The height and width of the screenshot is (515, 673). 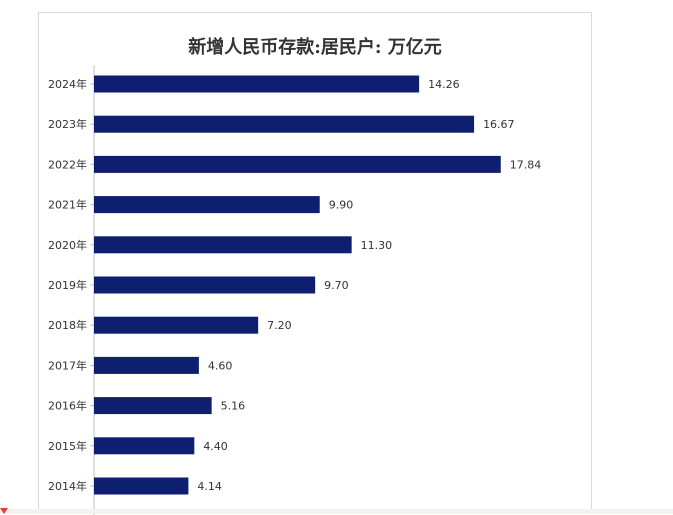 What do you see at coordinates (67, 325) in the screenshot?
I see `category-label: 2018年` at bounding box center [67, 325].